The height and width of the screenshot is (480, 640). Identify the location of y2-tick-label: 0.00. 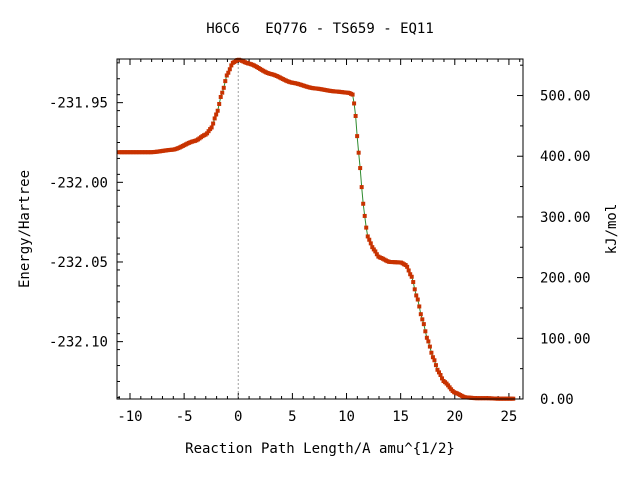
(557, 400).